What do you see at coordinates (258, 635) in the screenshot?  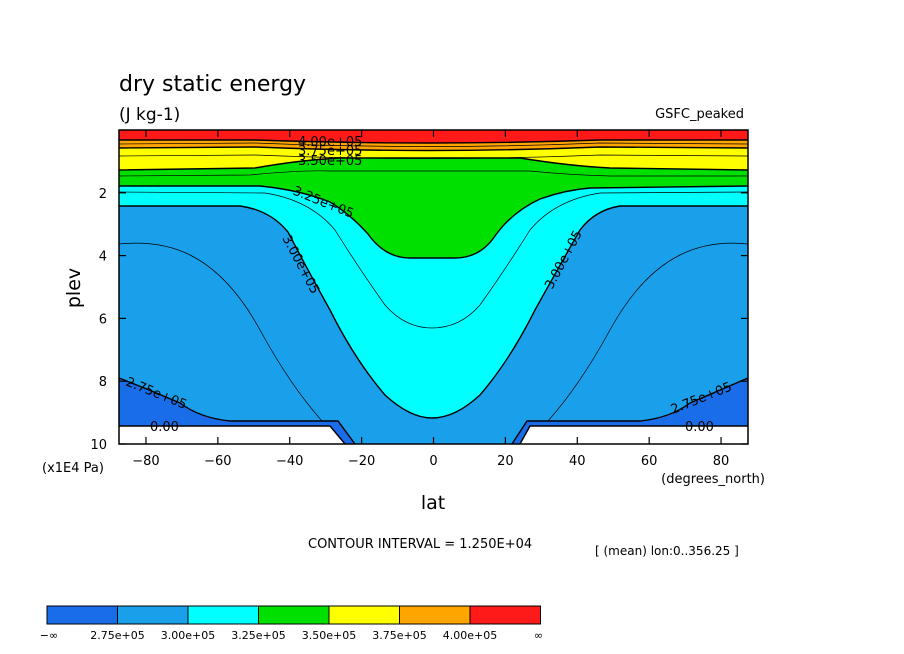 I see `colorbar-label: 3.25e+05` at bounding box center [258, 635].